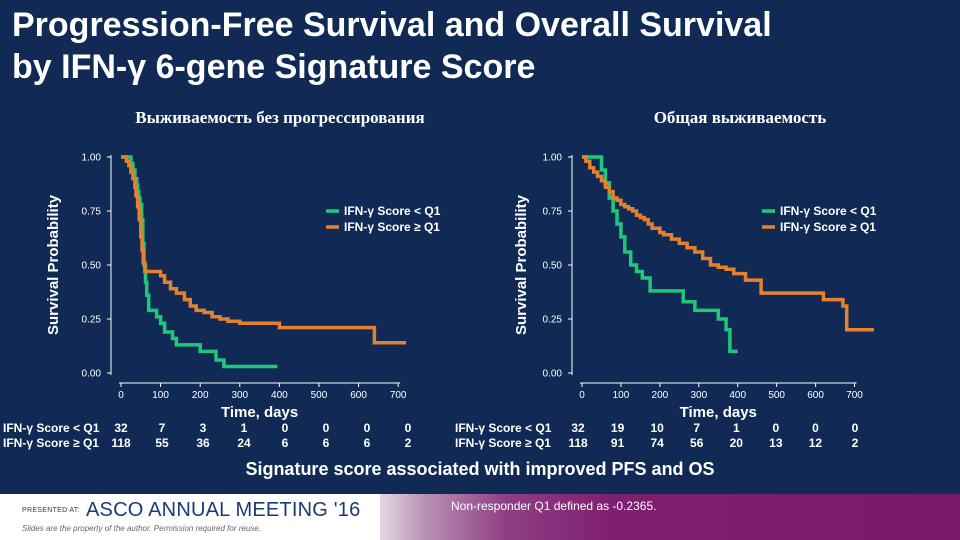  I want to click on os-risk-value: 13, so click(776, 443).